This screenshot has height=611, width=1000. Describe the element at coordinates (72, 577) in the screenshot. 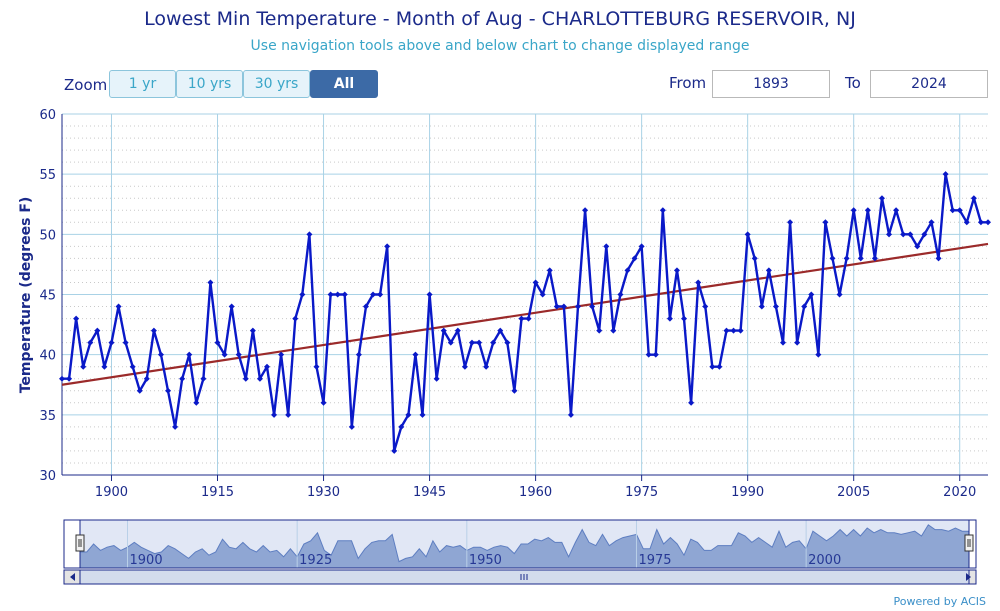

I see `scroll-left-arrow-icon` at that location.